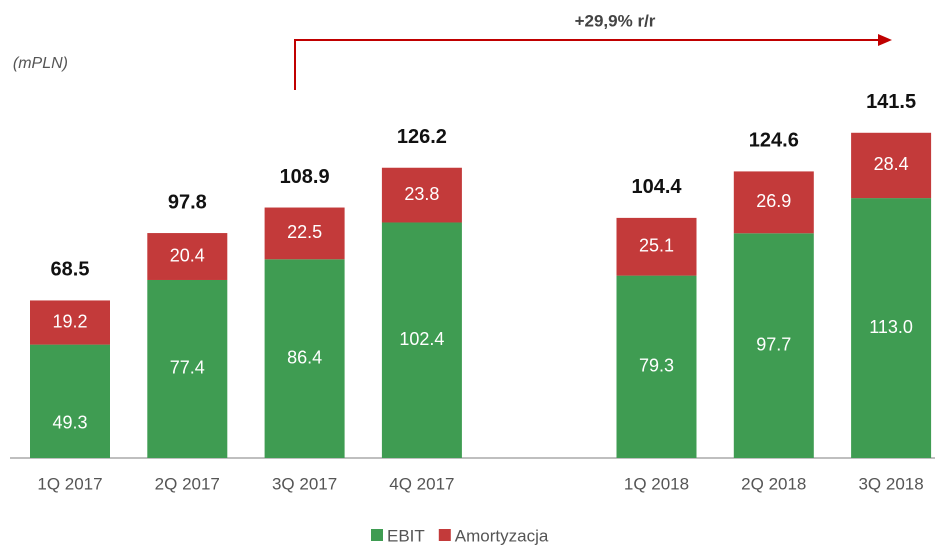  Describe the element at coordinates (615, 20) in the screenshot. I see `annotation: +29,9% r/r` at that location.